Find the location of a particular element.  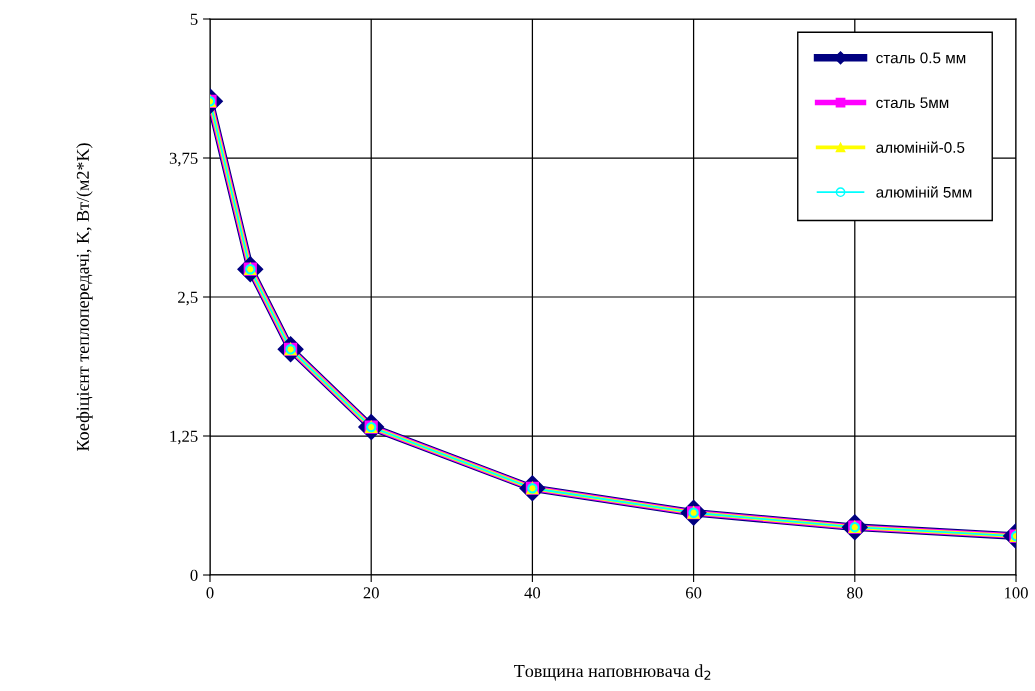

x-axis-title: Товщина наповнювача d$_{2}$ is located at coordinates (612, 672).